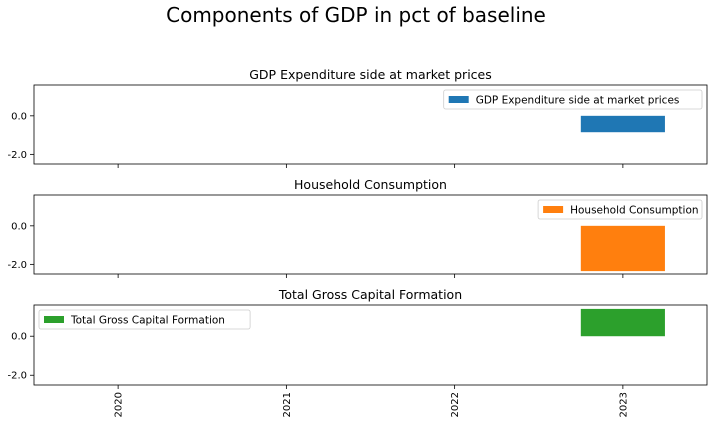 The image size is (712, 426). Describe the element at coordinates (287, 404) in the screenshot. I see `x-tick-label: 2021` at that location.